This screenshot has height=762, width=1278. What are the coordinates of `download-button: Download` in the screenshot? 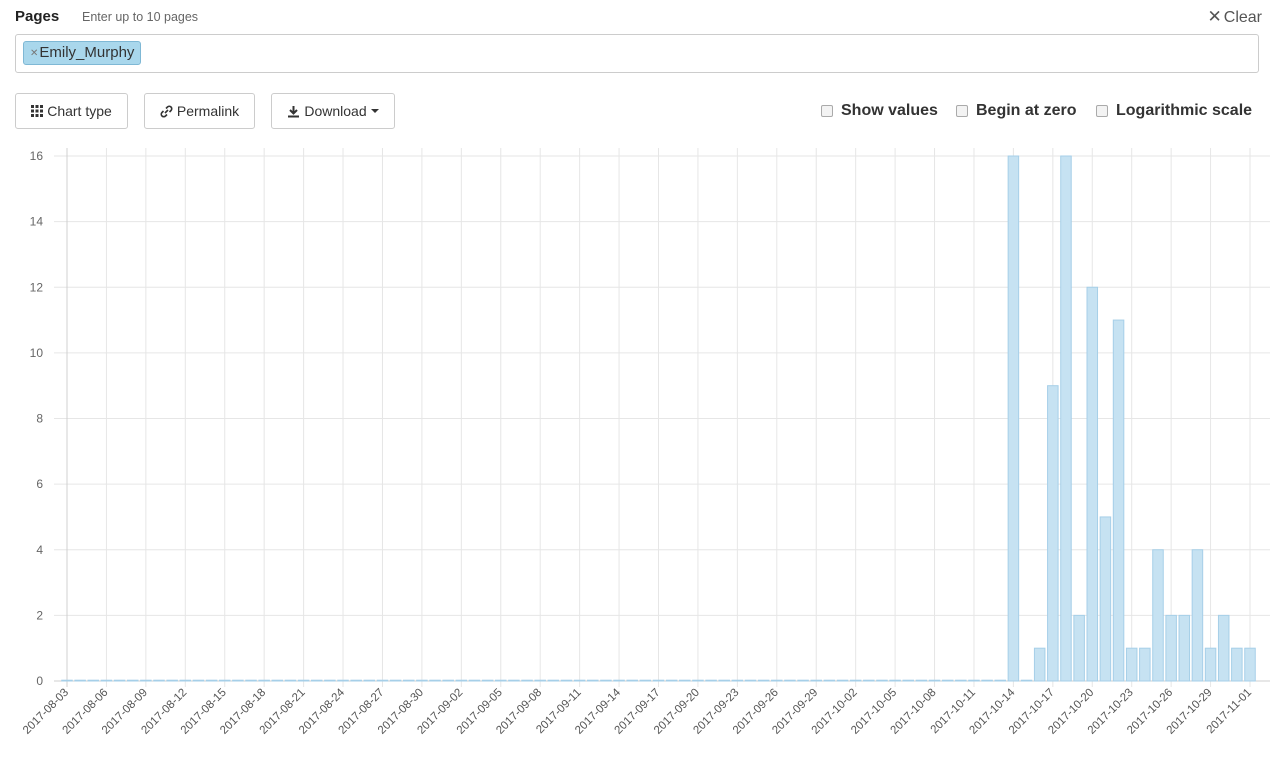 It's located at (333, 111).